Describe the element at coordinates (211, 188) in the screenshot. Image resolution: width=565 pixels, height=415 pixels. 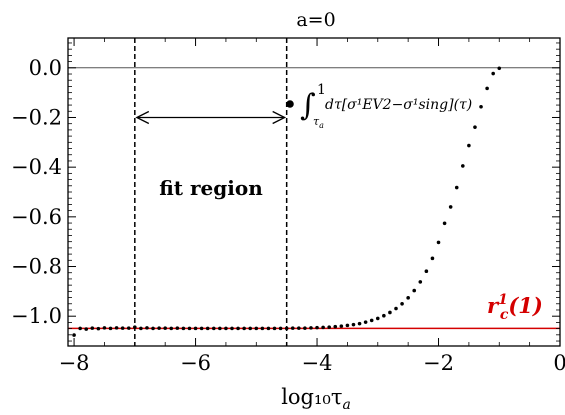
I see `fit-region-label: fit region` at that location.